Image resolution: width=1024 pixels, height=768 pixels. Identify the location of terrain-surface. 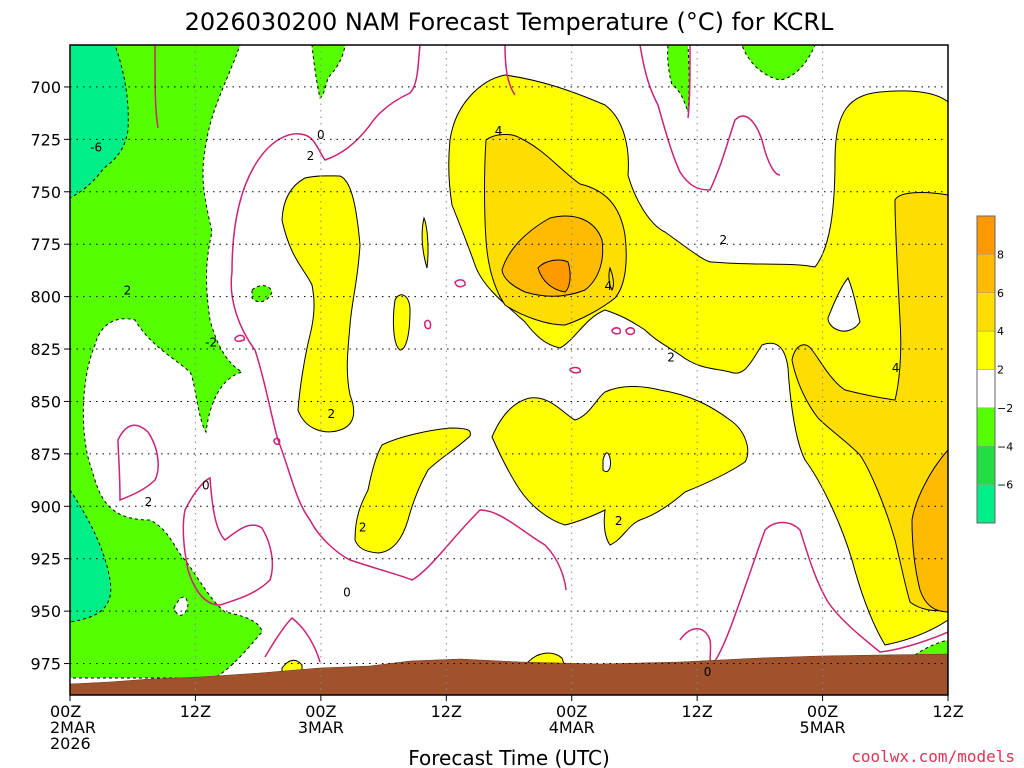
(509, 674).